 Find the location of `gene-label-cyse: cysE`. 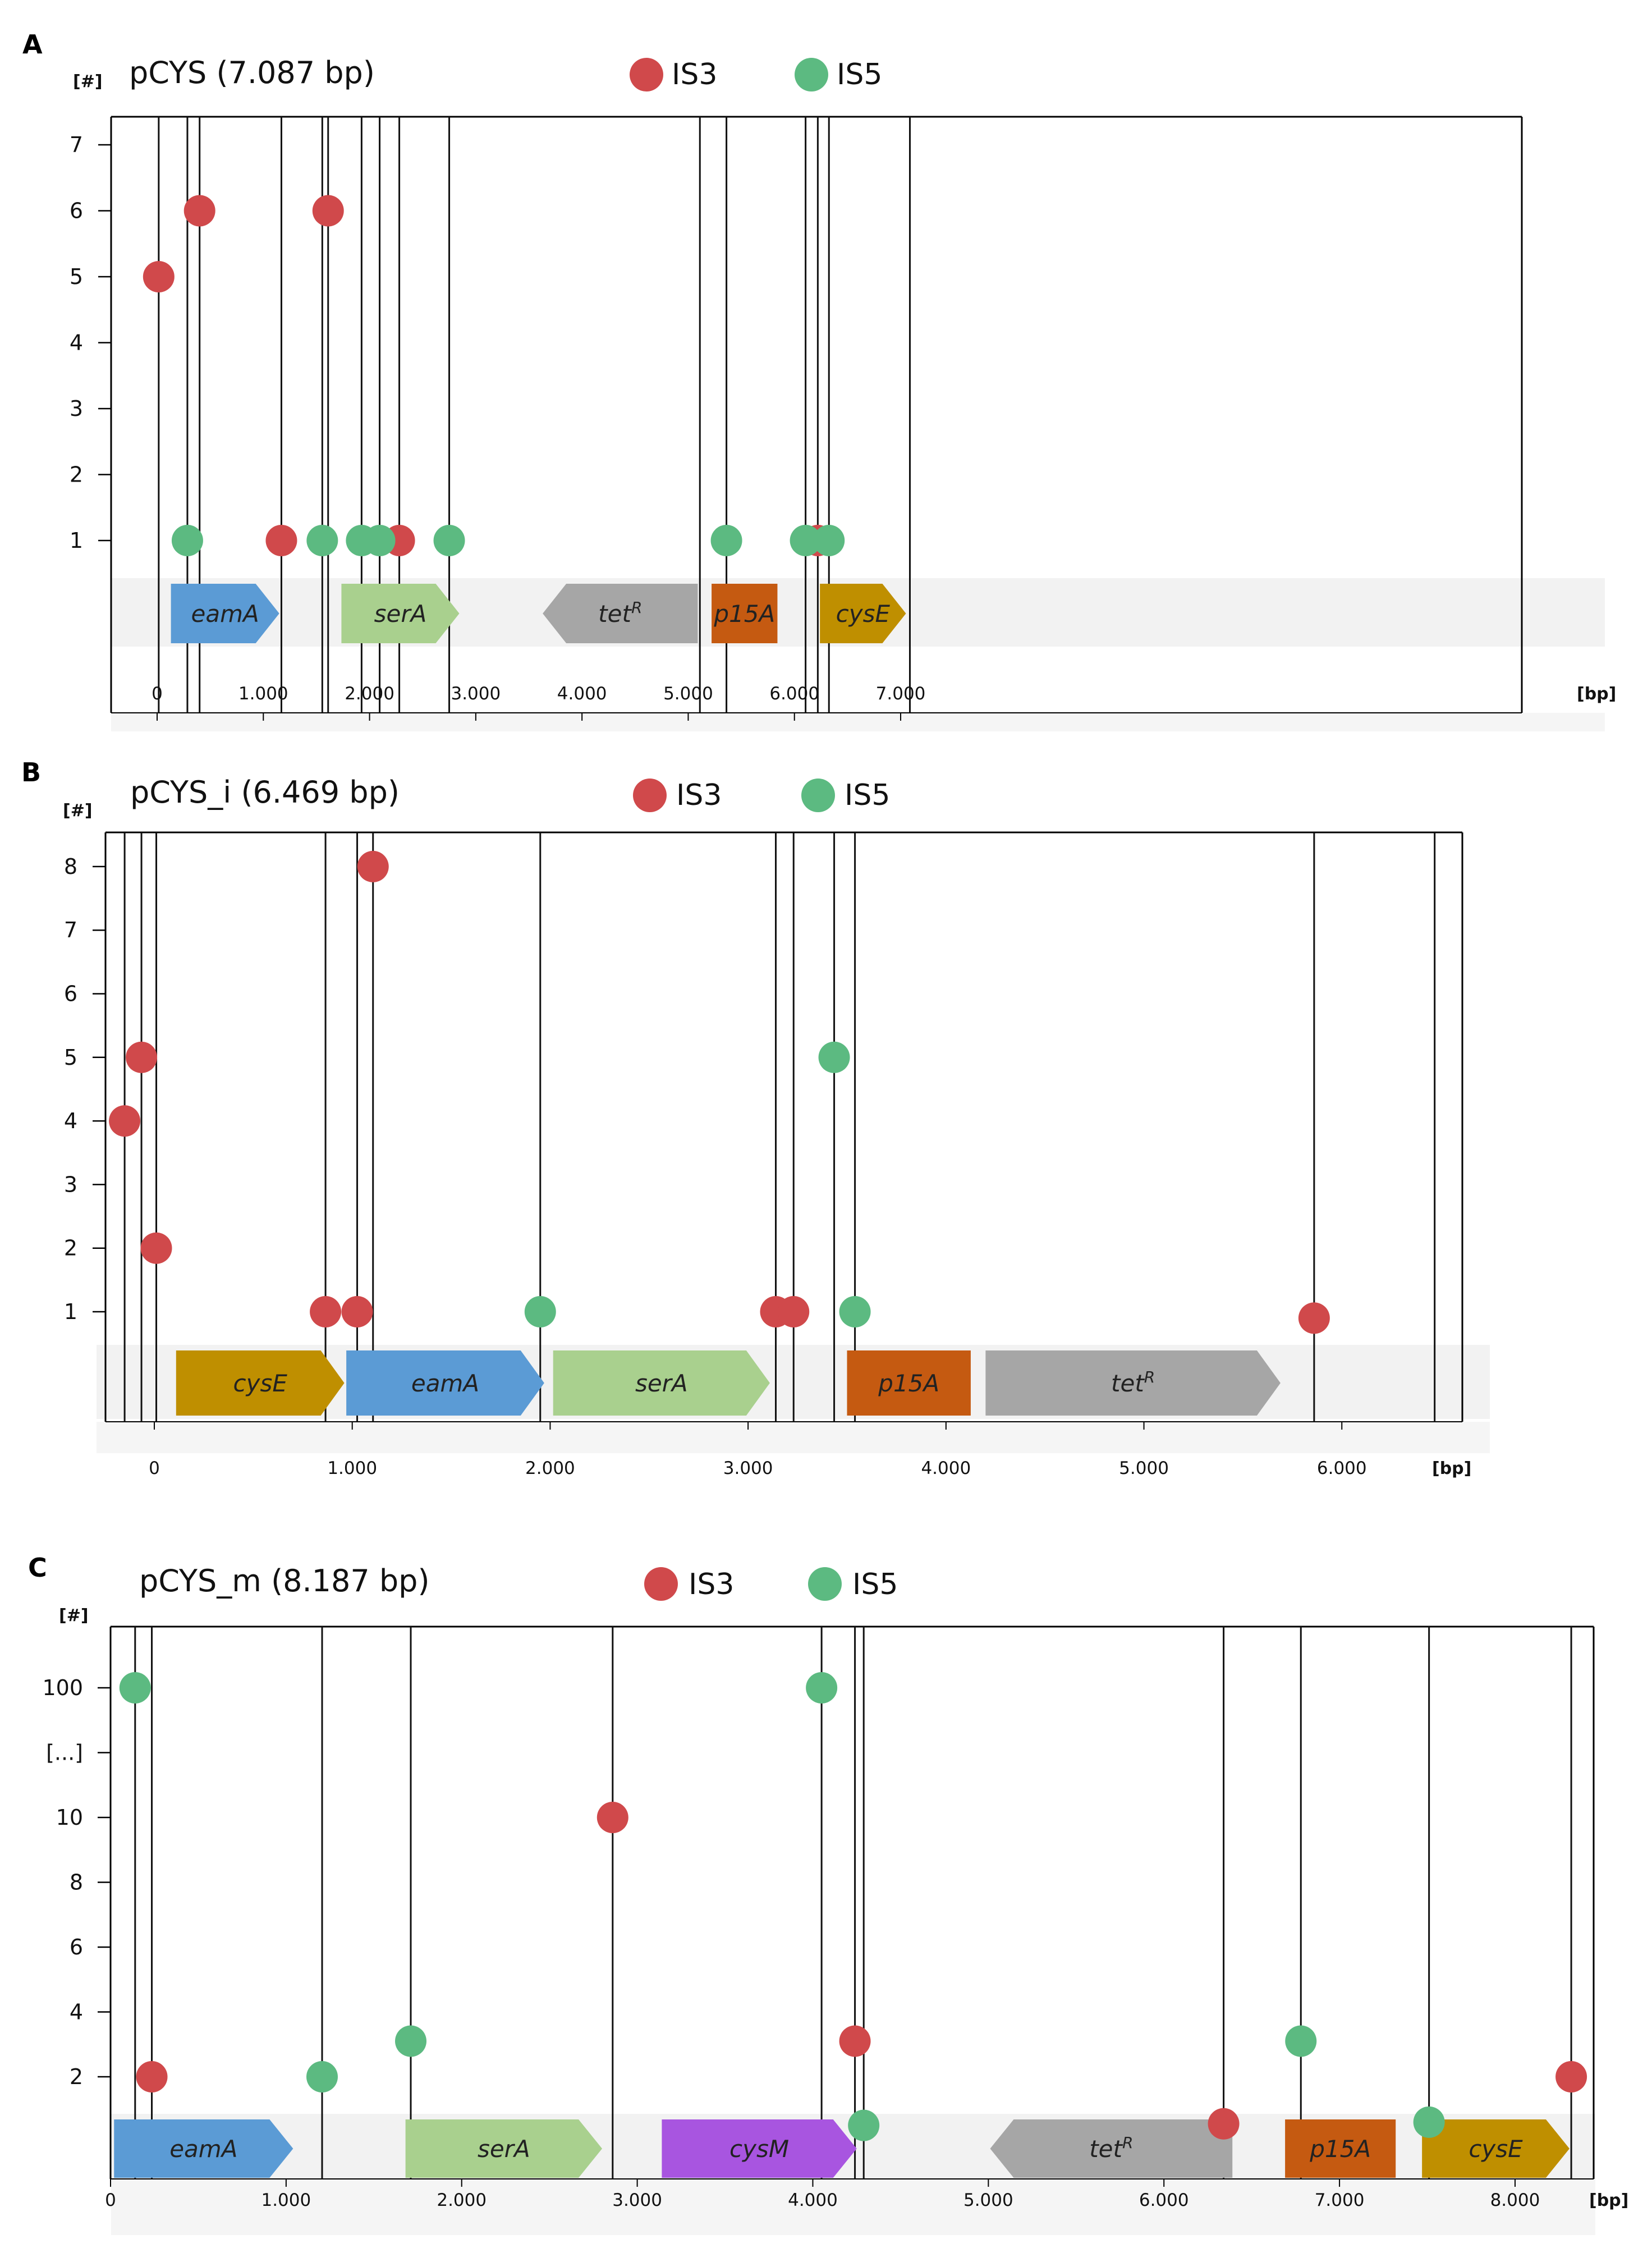

gene-label-cyse: cysE is located at coordinates (1496, 2149).